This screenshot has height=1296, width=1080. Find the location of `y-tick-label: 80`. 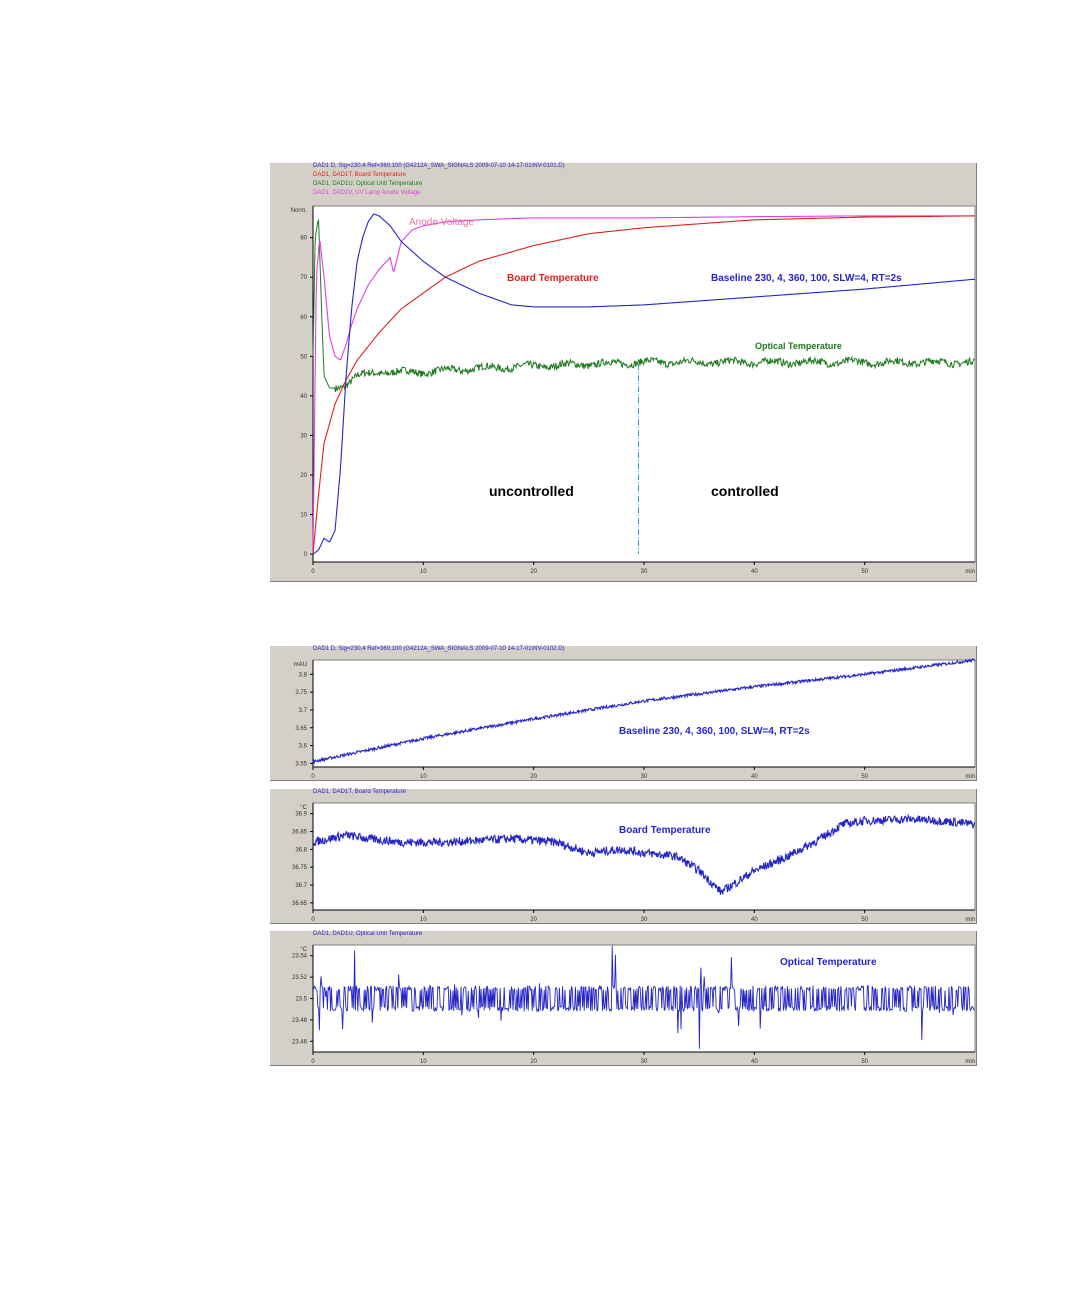

y-tick-label: 80 is located at coordinates (303, 239).